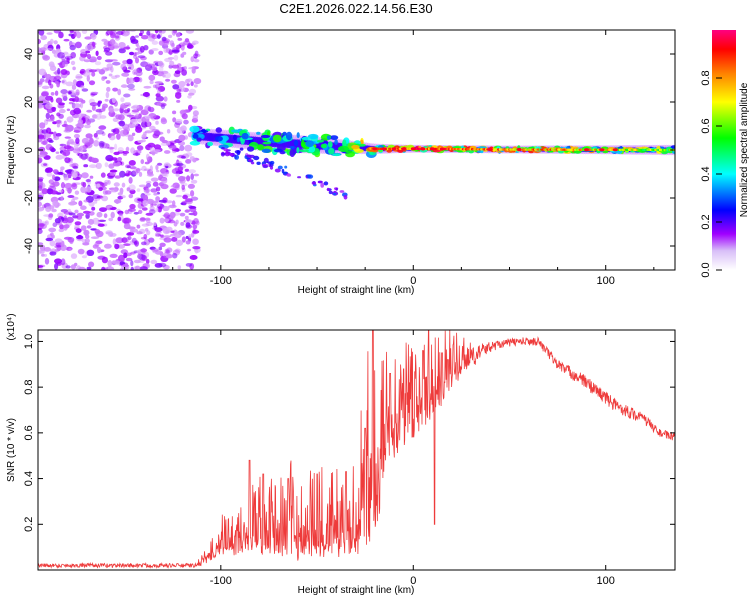 This screenshot has width=750, height=600. Describe the element at coordinates (29, 150) in the screenshot. I see `spectrogram-ytick-label: 0` at that location.